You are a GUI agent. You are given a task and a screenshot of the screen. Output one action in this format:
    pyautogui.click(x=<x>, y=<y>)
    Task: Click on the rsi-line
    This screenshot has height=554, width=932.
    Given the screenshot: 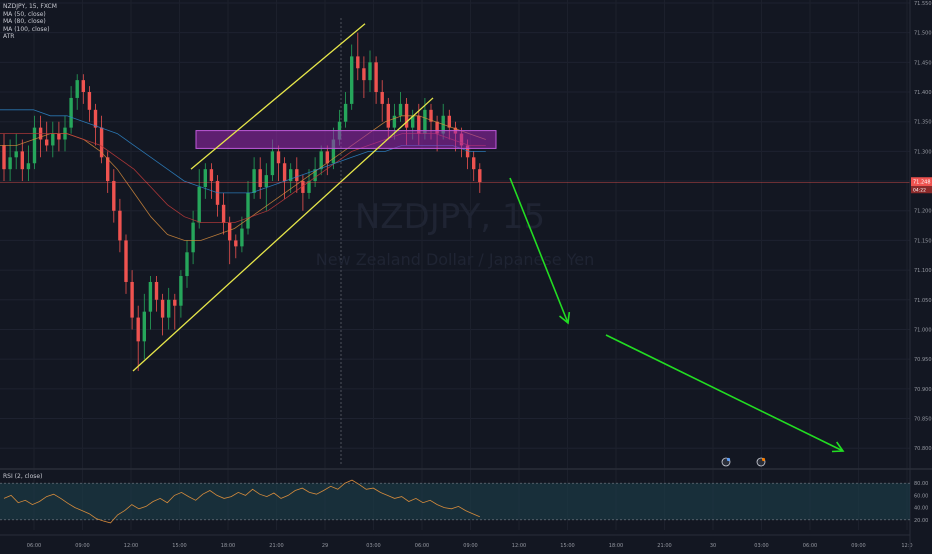 What is the action you would take?
    pyautogui.click(x=241, y=501)
    